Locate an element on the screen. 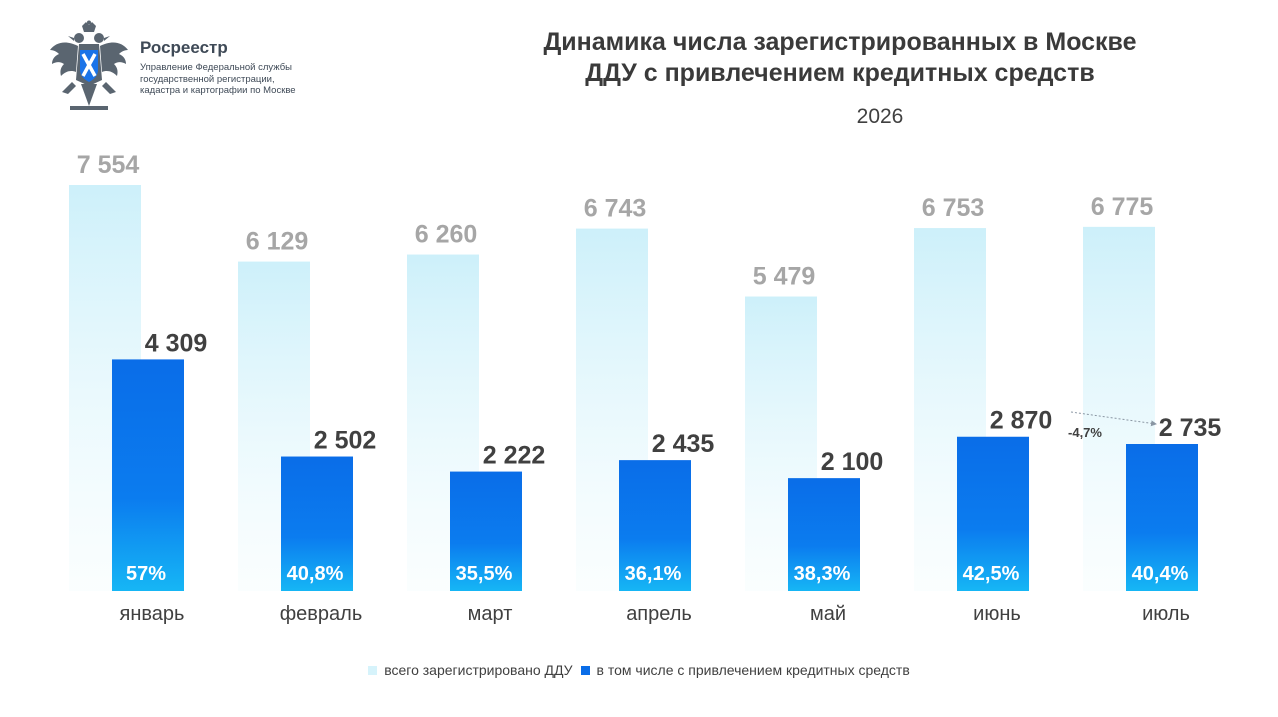  value-label-total: 6 260 is located at coordinates (446, 235).